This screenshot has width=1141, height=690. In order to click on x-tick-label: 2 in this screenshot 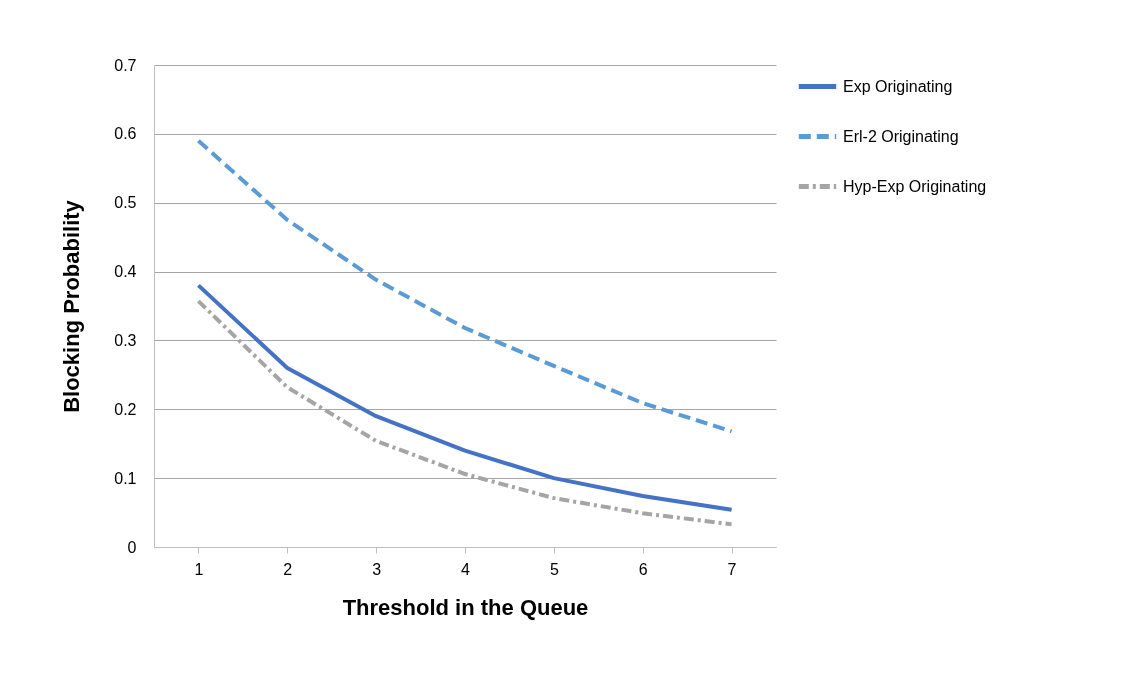, I will do `click(288, 569)`.